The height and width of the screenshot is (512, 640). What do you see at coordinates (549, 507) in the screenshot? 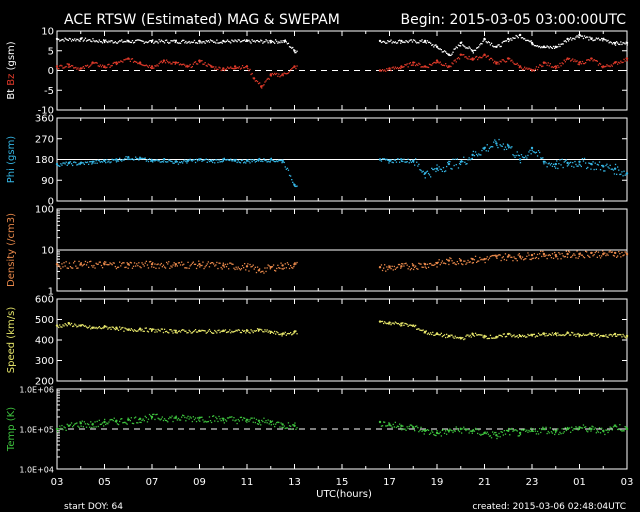
I see `created-timestamp: created: 2015-03-06 02:48:04UTC` at bounding box center [549, 507].